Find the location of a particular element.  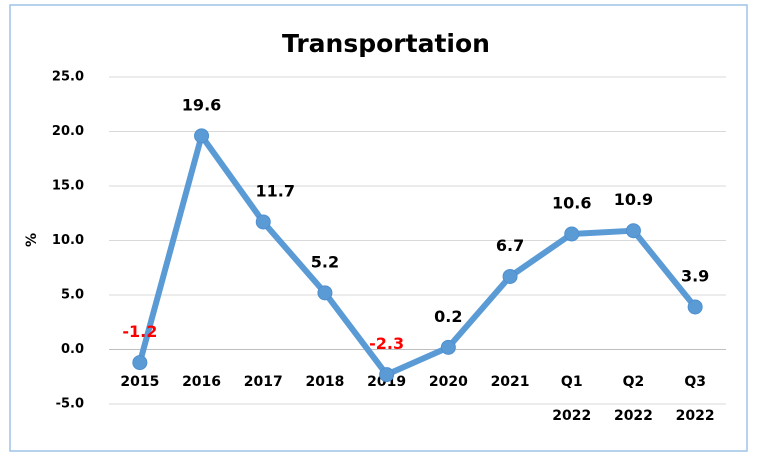

data-label: 5.2 is located at coordinates (325, 261).